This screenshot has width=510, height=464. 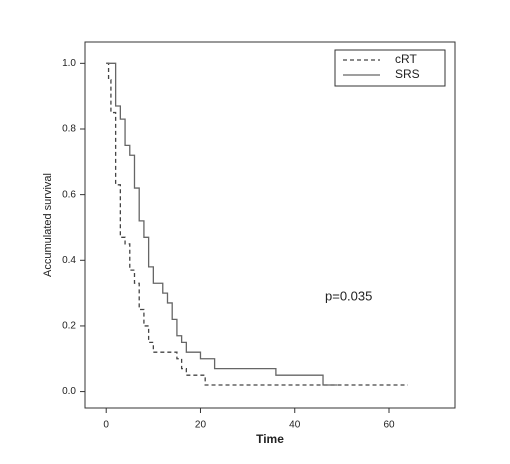 What do you see at coordinates (270, 439) in the screenshot?
I see `x-axis-title: Time` at bounding box center [270, 439].